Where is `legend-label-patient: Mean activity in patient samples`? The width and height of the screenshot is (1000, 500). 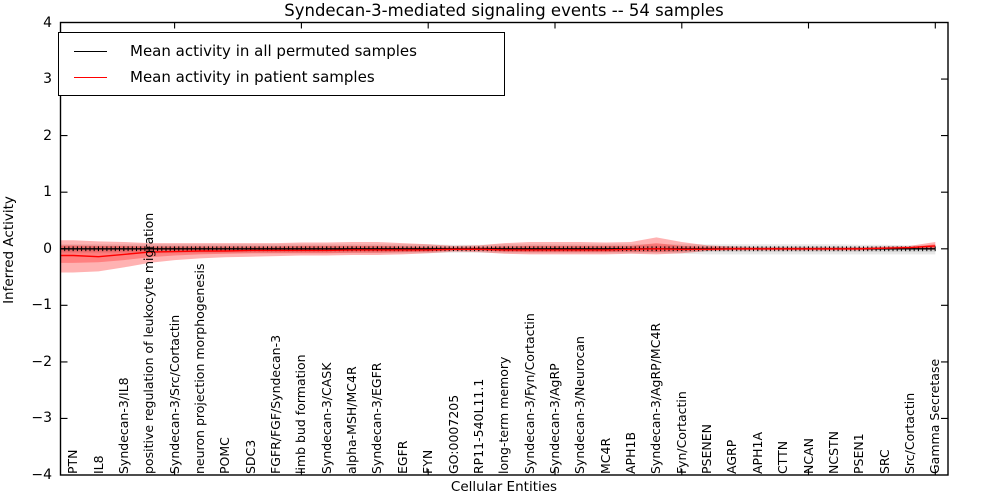 legend-label-patient: Mean activity in patient samples is located at coordinates (252, 77).